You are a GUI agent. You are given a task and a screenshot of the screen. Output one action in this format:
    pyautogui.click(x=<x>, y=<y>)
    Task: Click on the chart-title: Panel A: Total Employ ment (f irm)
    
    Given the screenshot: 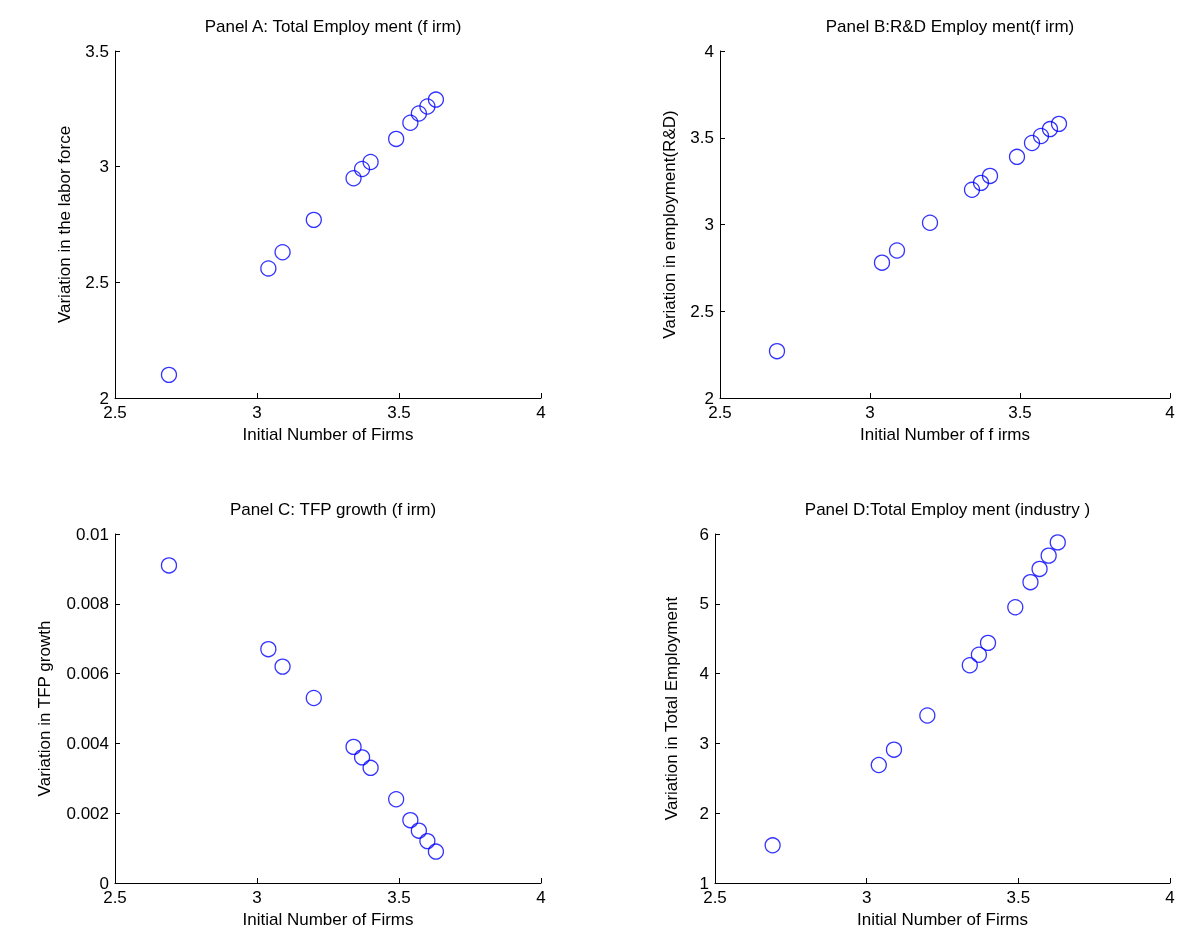 What is the action you would take?
    pyautogui.click(x=333, y=26)
    